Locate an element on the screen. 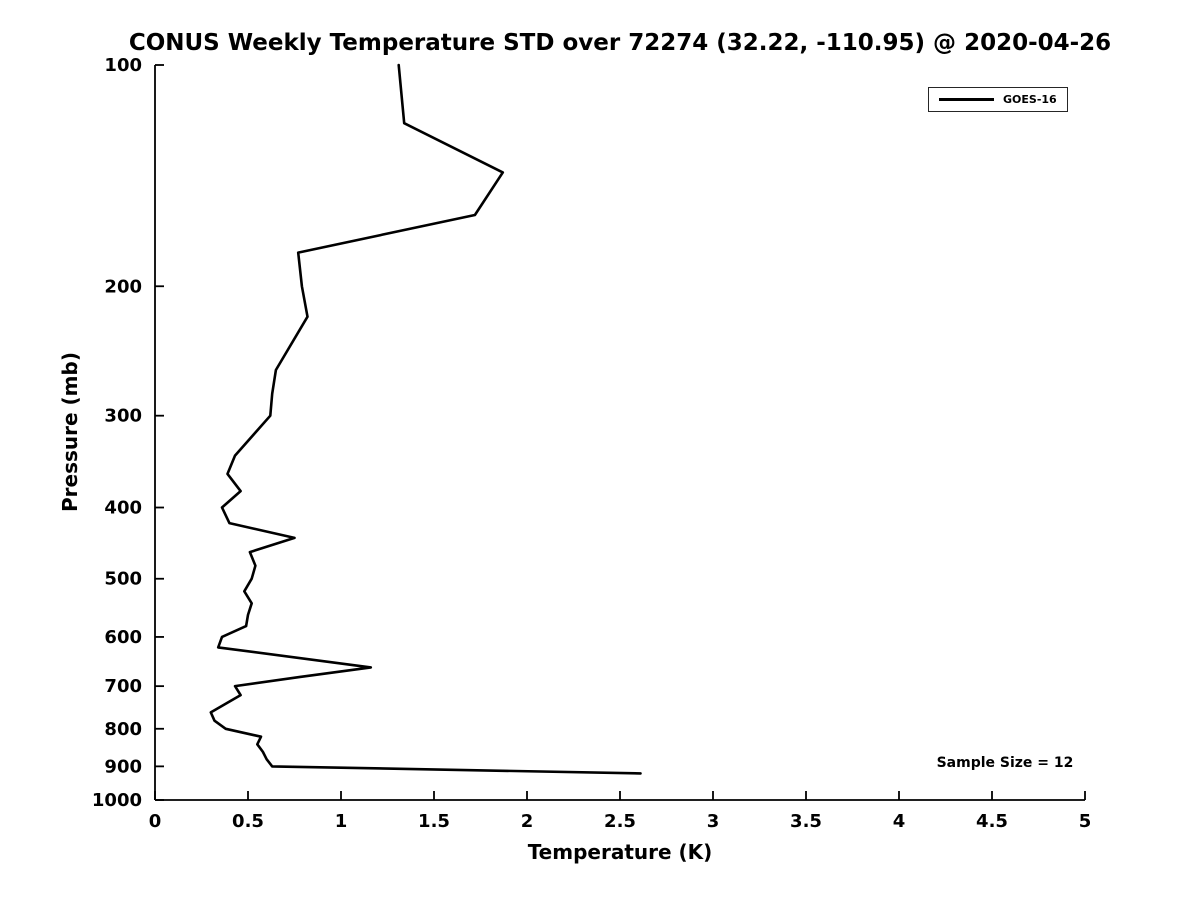  x-tick-label: 4.5 is located at coordinates (992, 821).